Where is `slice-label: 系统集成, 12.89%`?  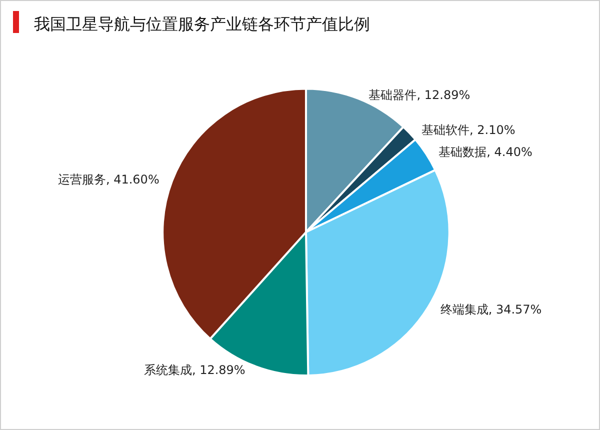 slice-label: 系统集成, 12.89% is located at coordinates (195, 370).